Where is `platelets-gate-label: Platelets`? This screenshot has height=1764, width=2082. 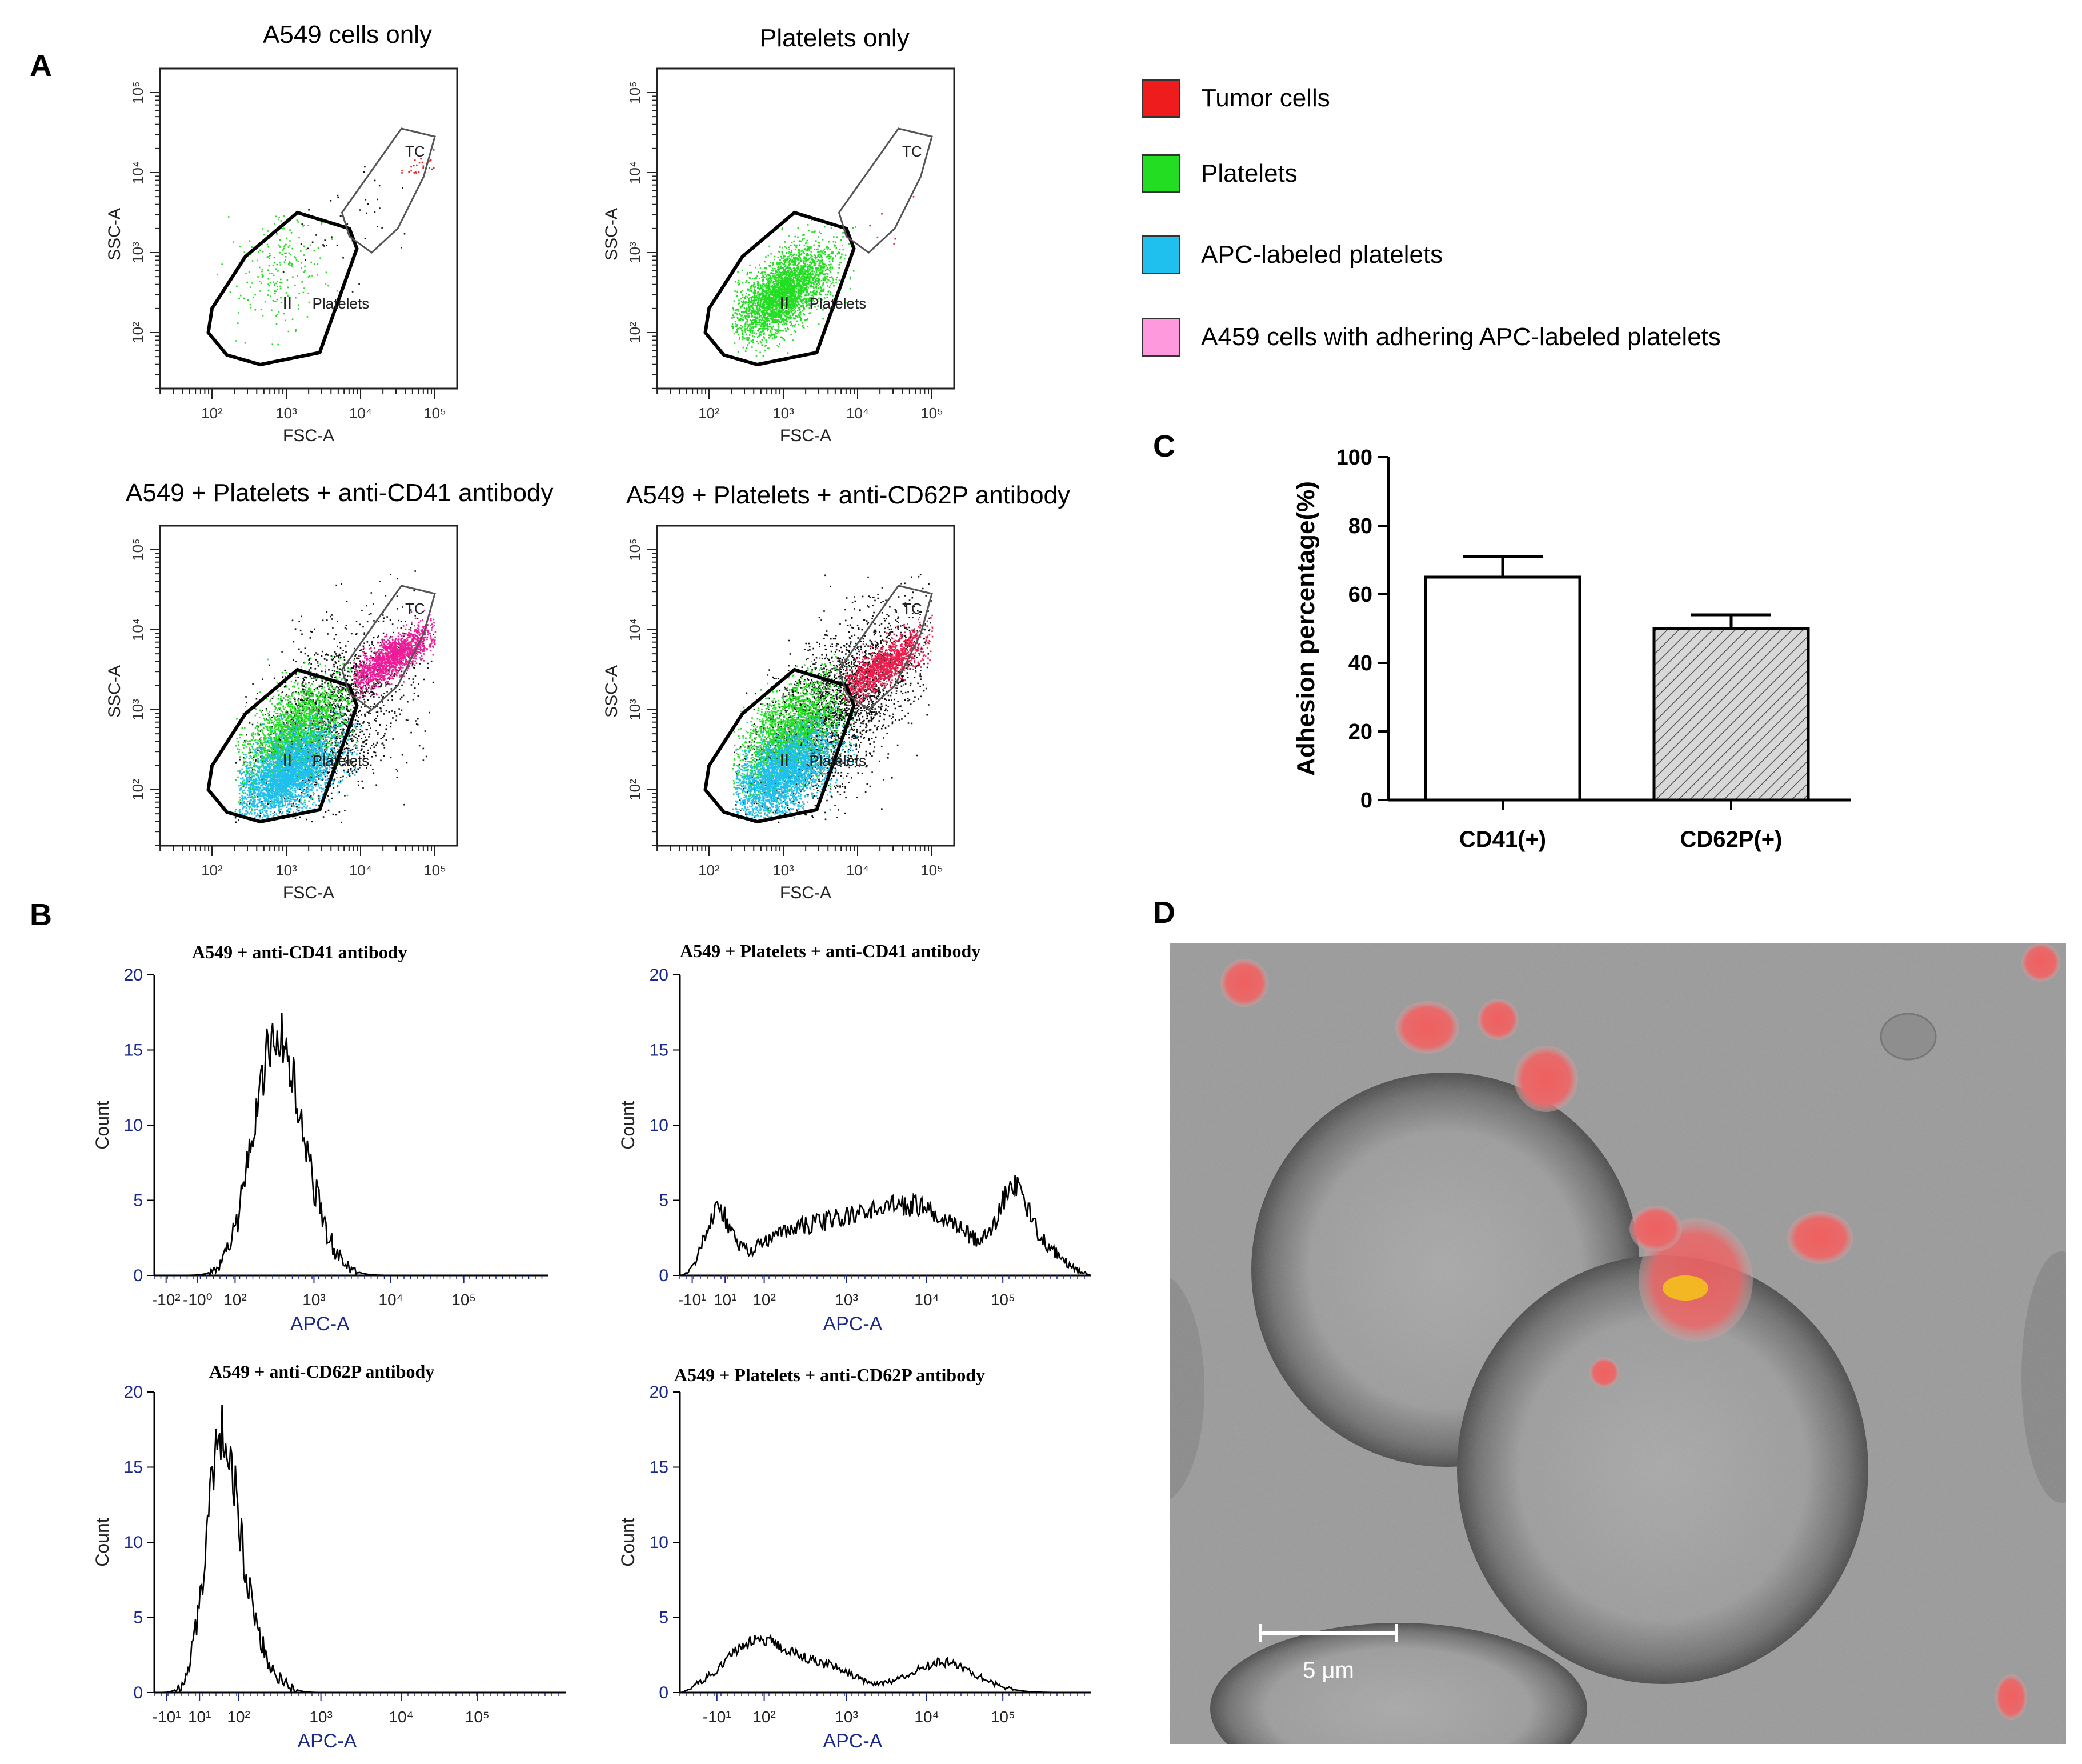 platelets-gate-label: Platelets is located at coordinates (341, 303).